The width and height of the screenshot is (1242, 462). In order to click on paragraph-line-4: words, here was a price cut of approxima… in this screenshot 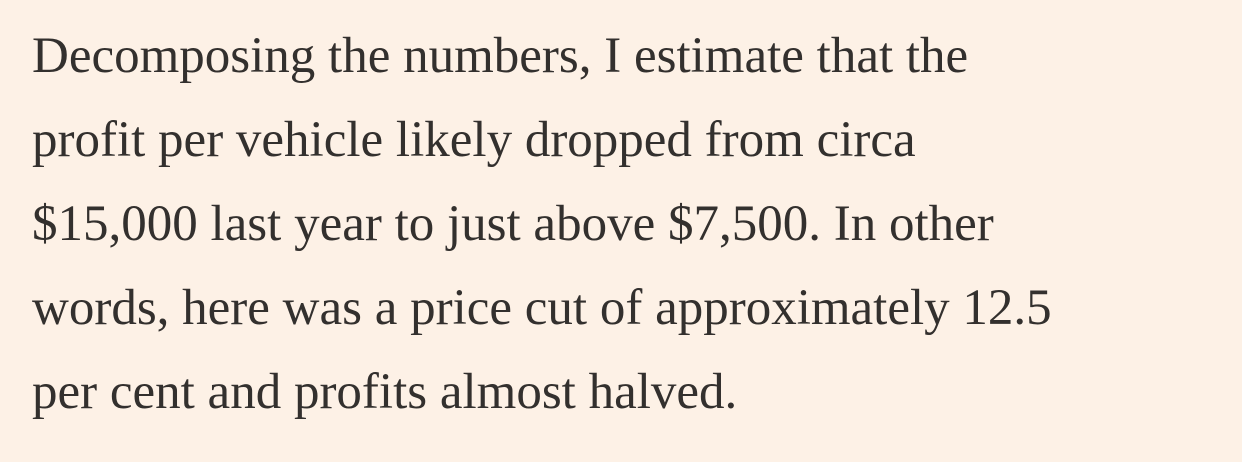, I will do `click(542, 308)`.